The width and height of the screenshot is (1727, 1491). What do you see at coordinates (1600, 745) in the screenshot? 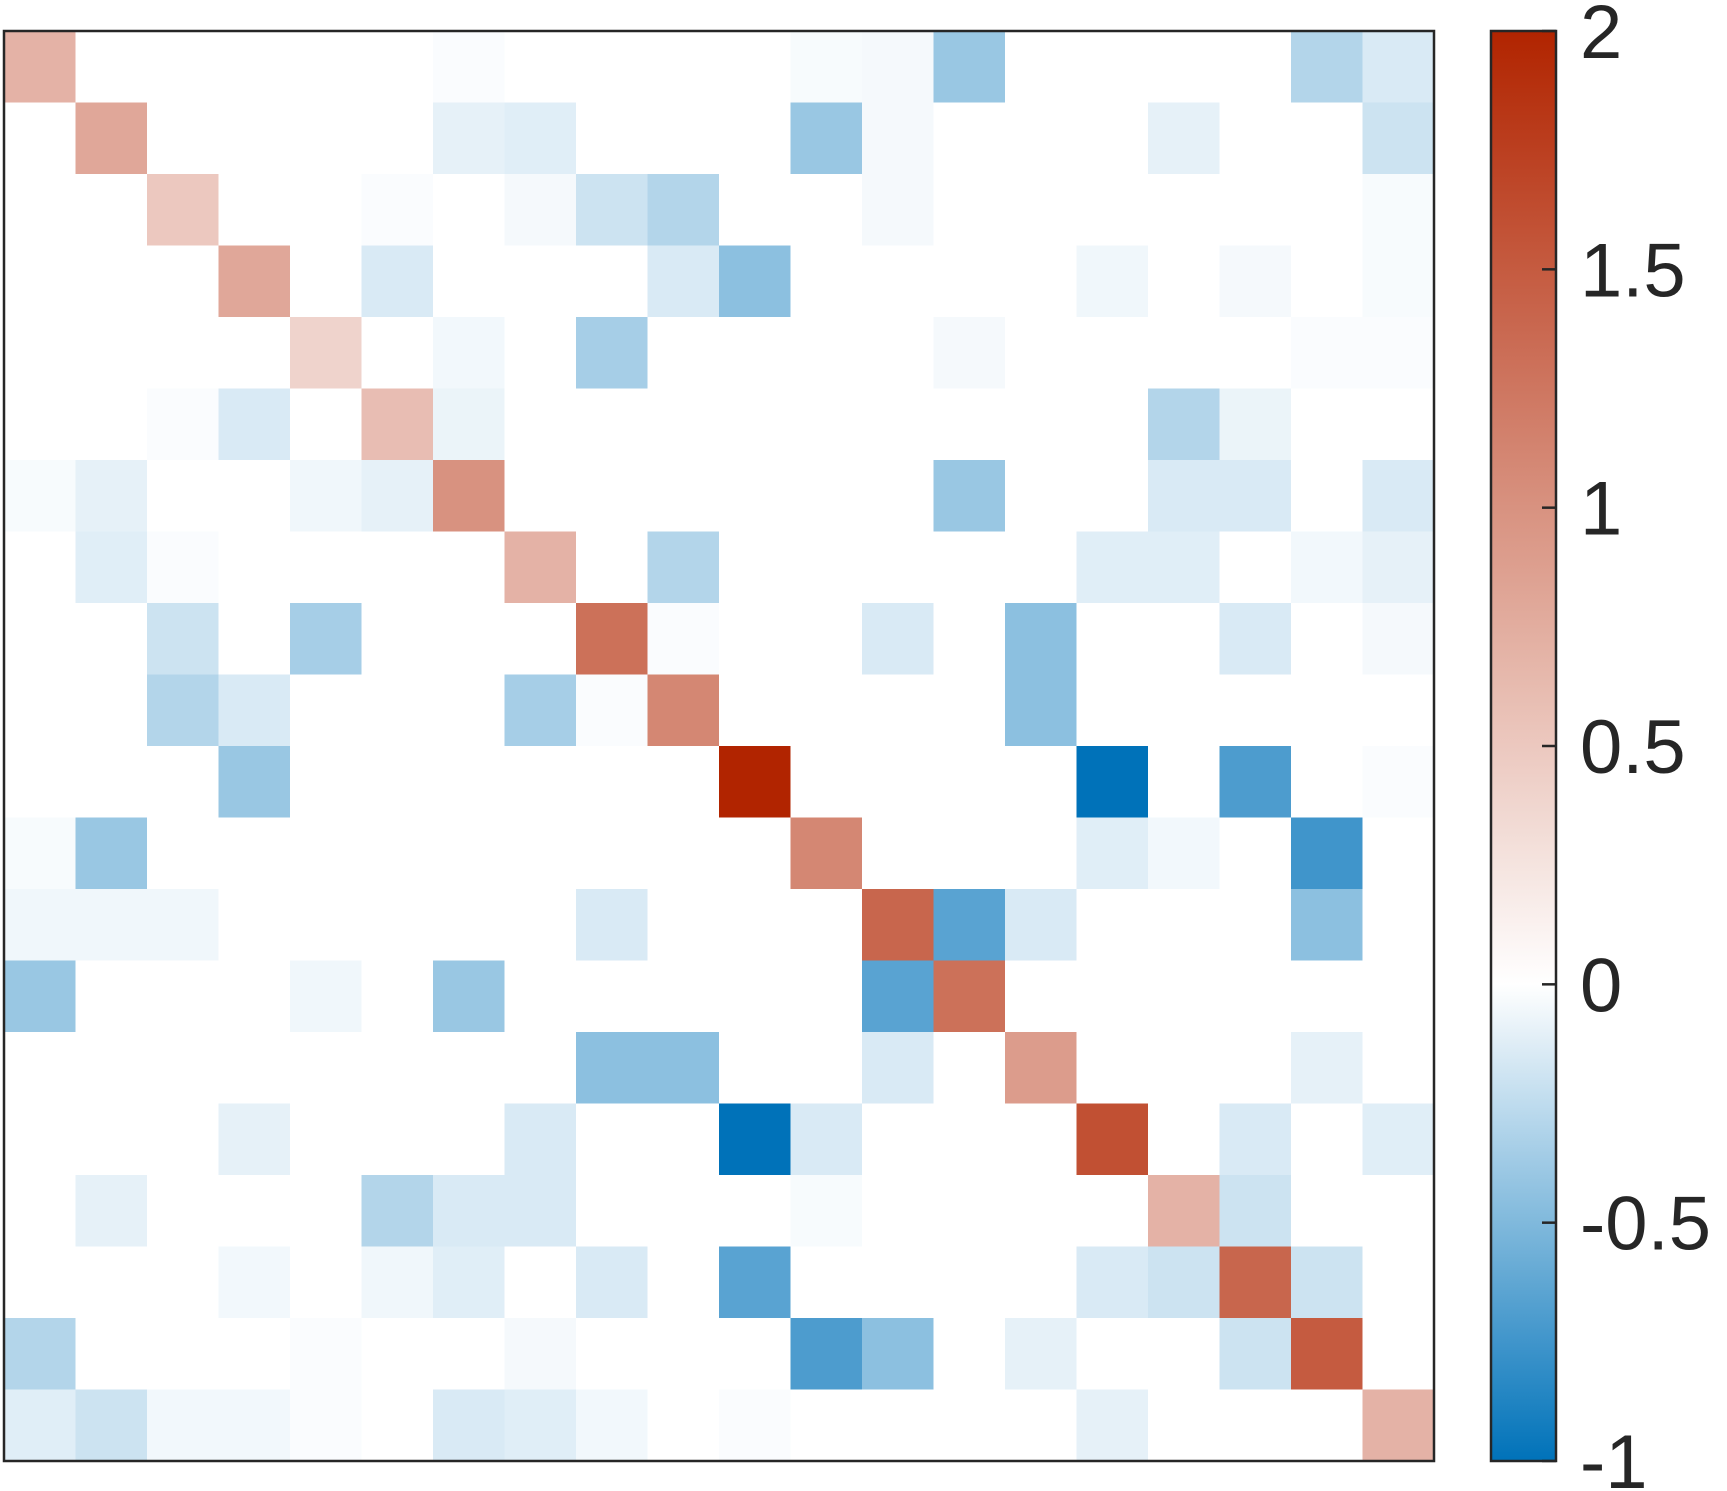
I see `colorbar: 2 1.5 1 0.5 0 -0.5 -1` at bounding box center [1600, 745].